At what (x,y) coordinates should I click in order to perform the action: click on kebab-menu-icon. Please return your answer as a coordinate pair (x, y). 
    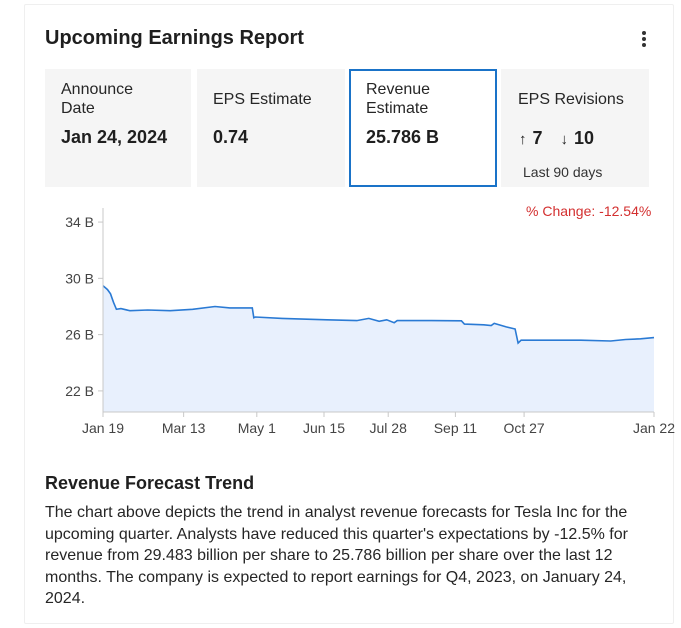
    Looking at the image, I should click on (644, 39).